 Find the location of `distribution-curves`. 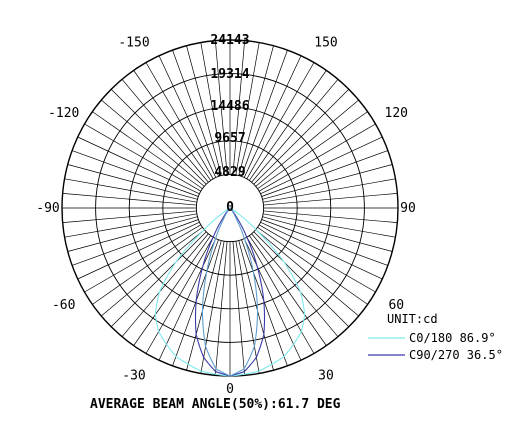

distribution-curves is located at coordinates (230, 292).